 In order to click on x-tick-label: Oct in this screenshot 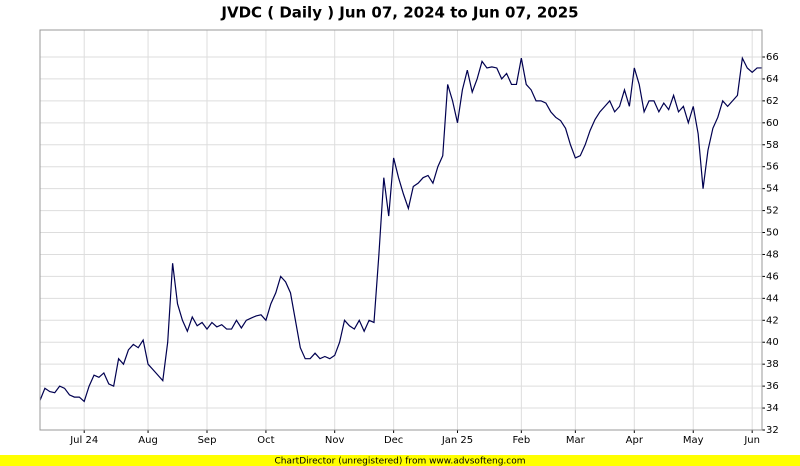, I will do `click(265, 440)`.